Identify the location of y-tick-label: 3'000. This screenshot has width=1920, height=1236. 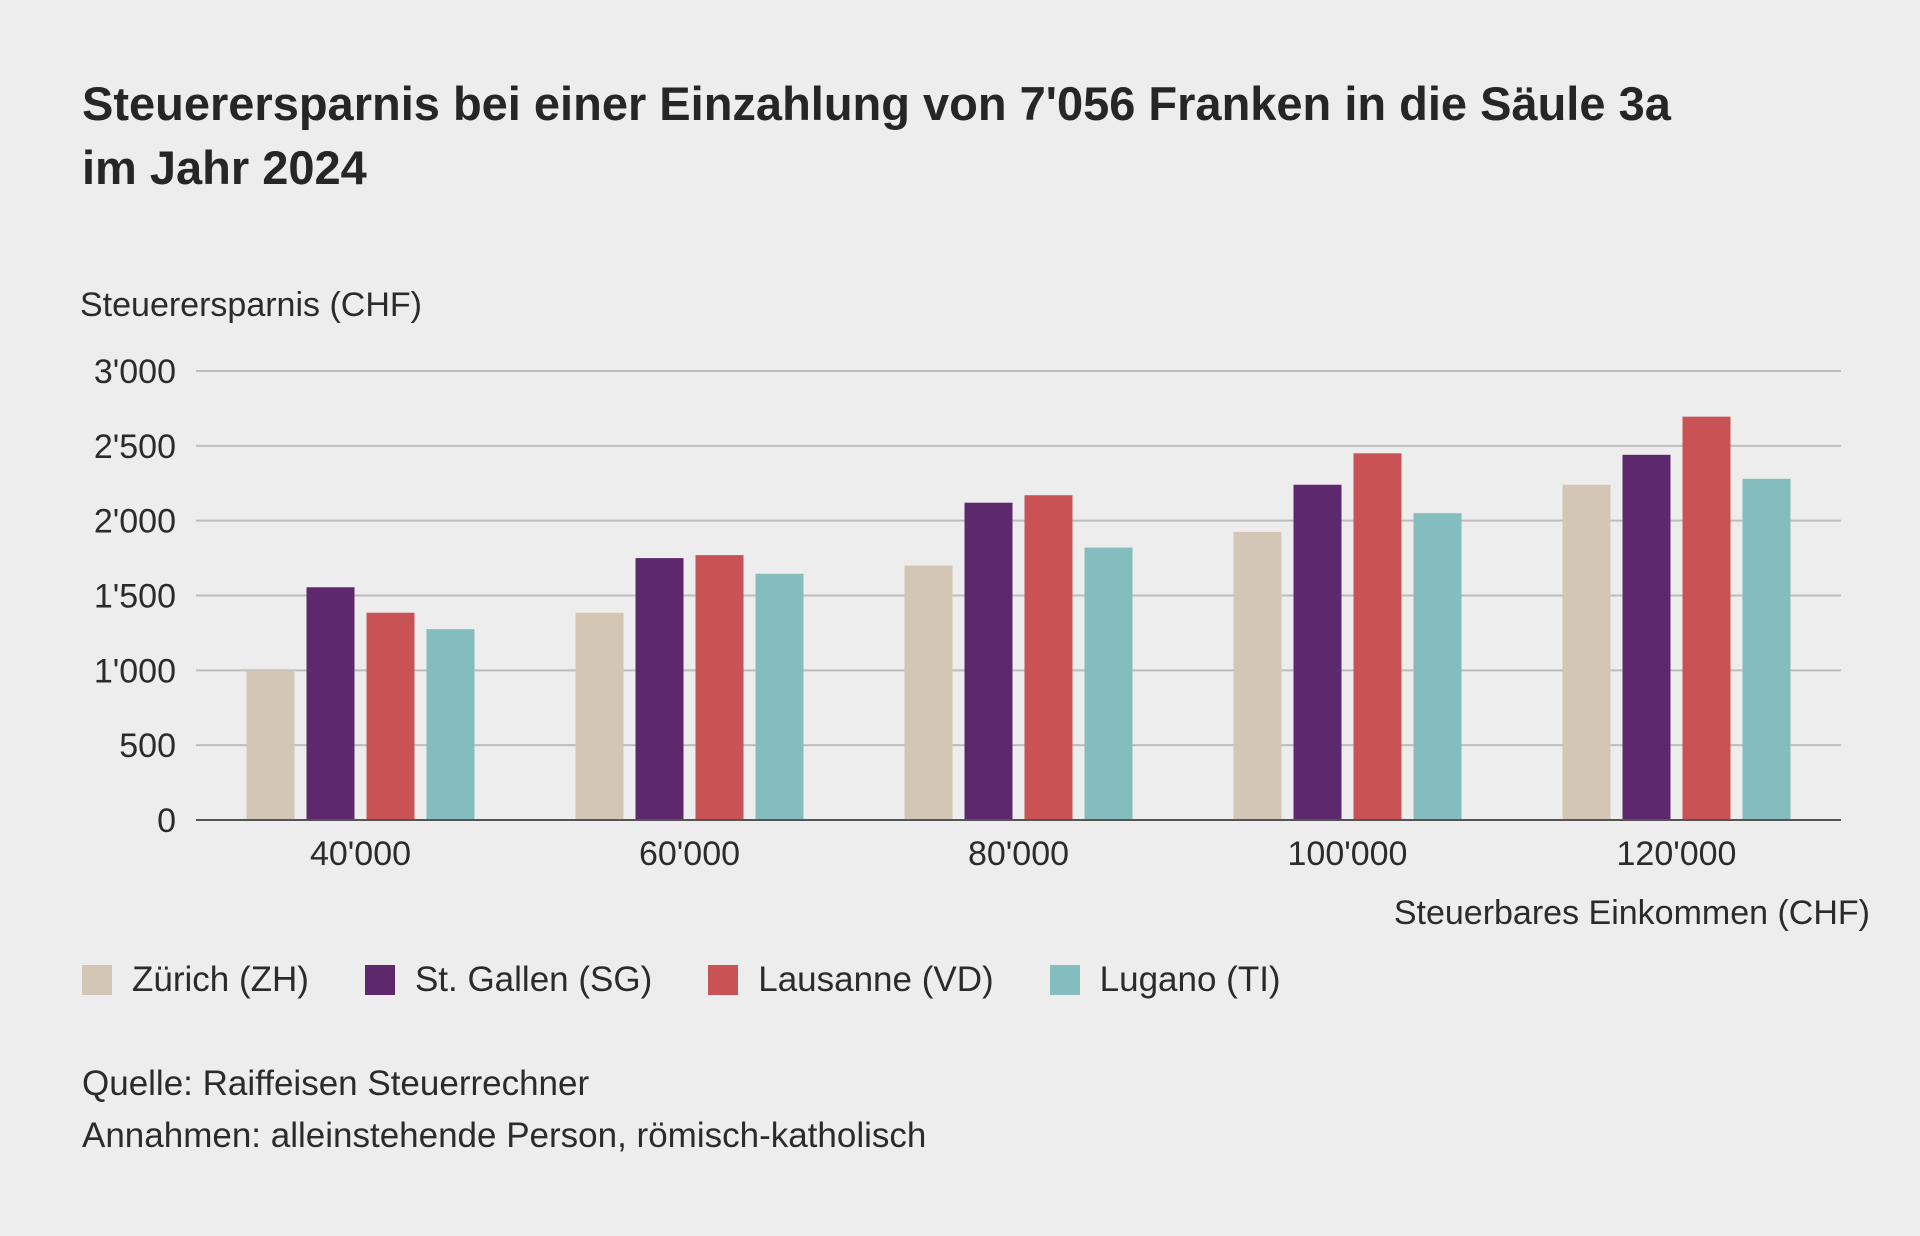
(135, 372).